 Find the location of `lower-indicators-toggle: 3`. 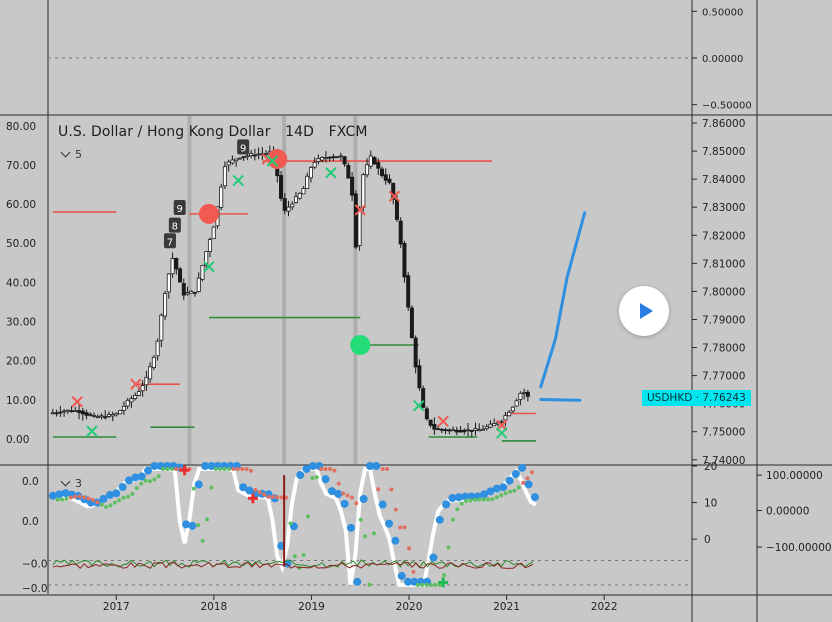

lower-indicators-toggle: 3 is located at coordinates (72, 483).